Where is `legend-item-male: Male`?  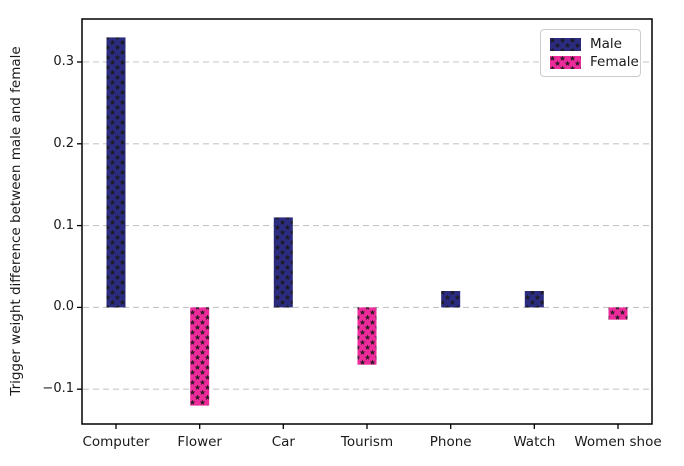
legend-item-male: Male is located at coordinates (590, 44).